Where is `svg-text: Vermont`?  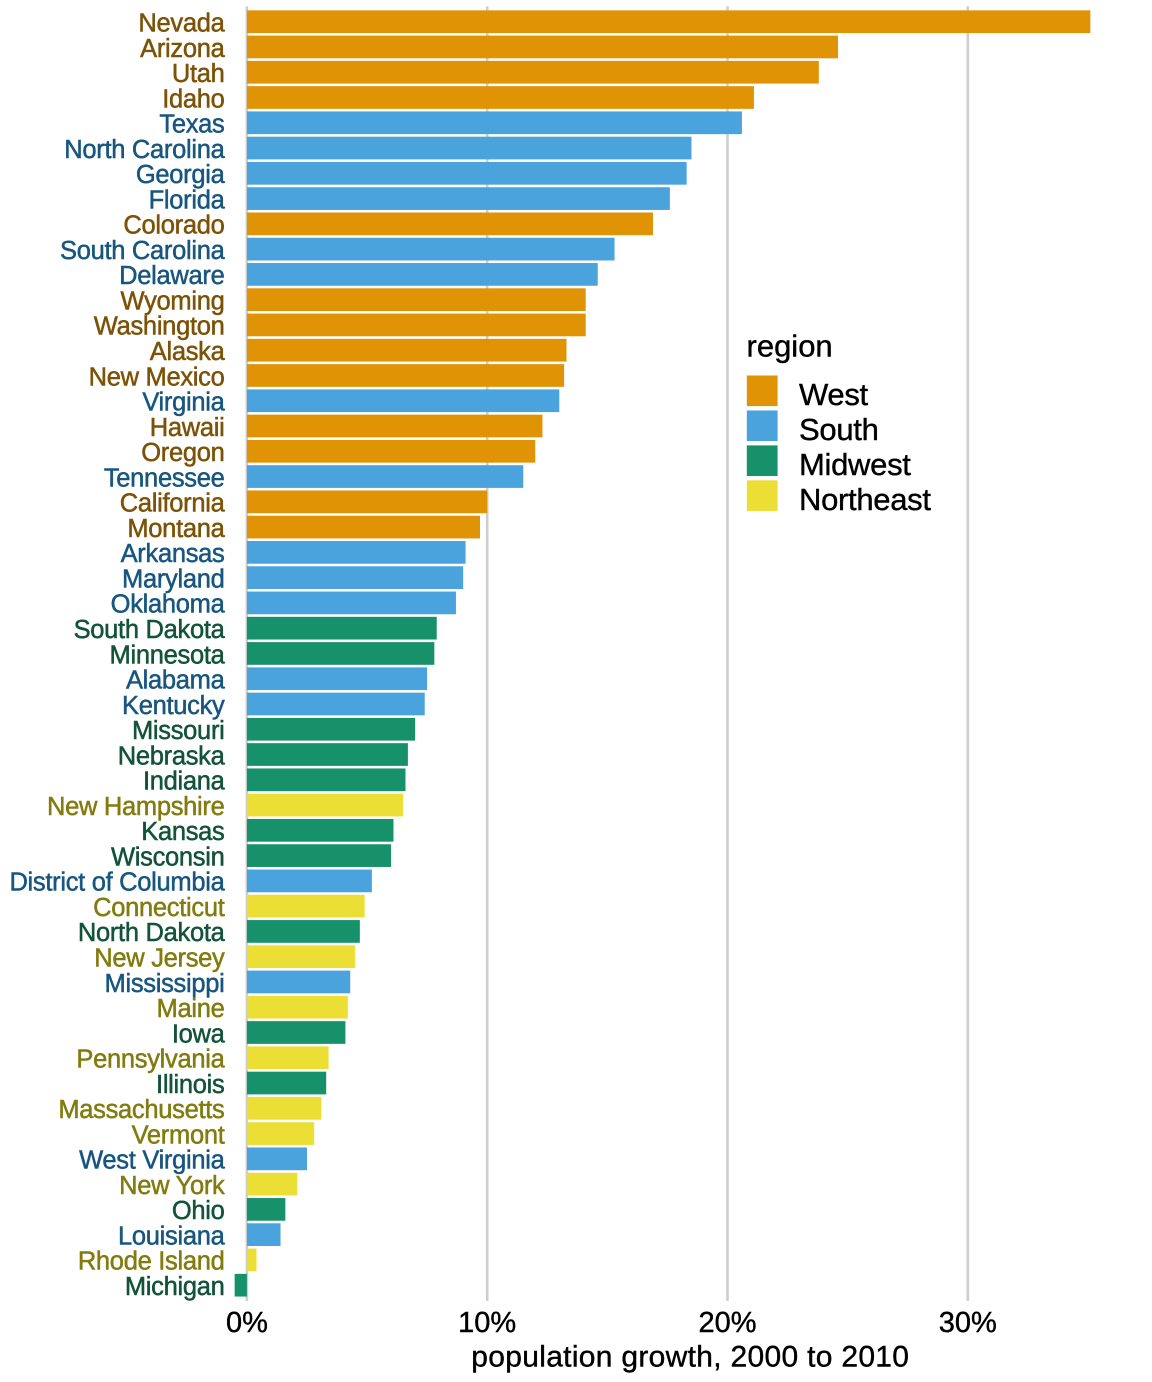 svg-text: Vermont is located at coordinates (178, 1135).